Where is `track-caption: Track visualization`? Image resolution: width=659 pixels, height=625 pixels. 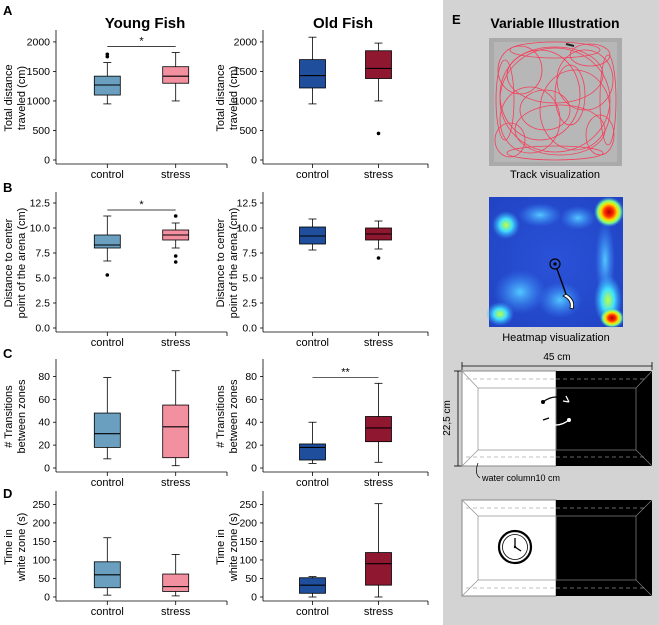
track-caption: Track visualization is located at coordinates (555, 175).